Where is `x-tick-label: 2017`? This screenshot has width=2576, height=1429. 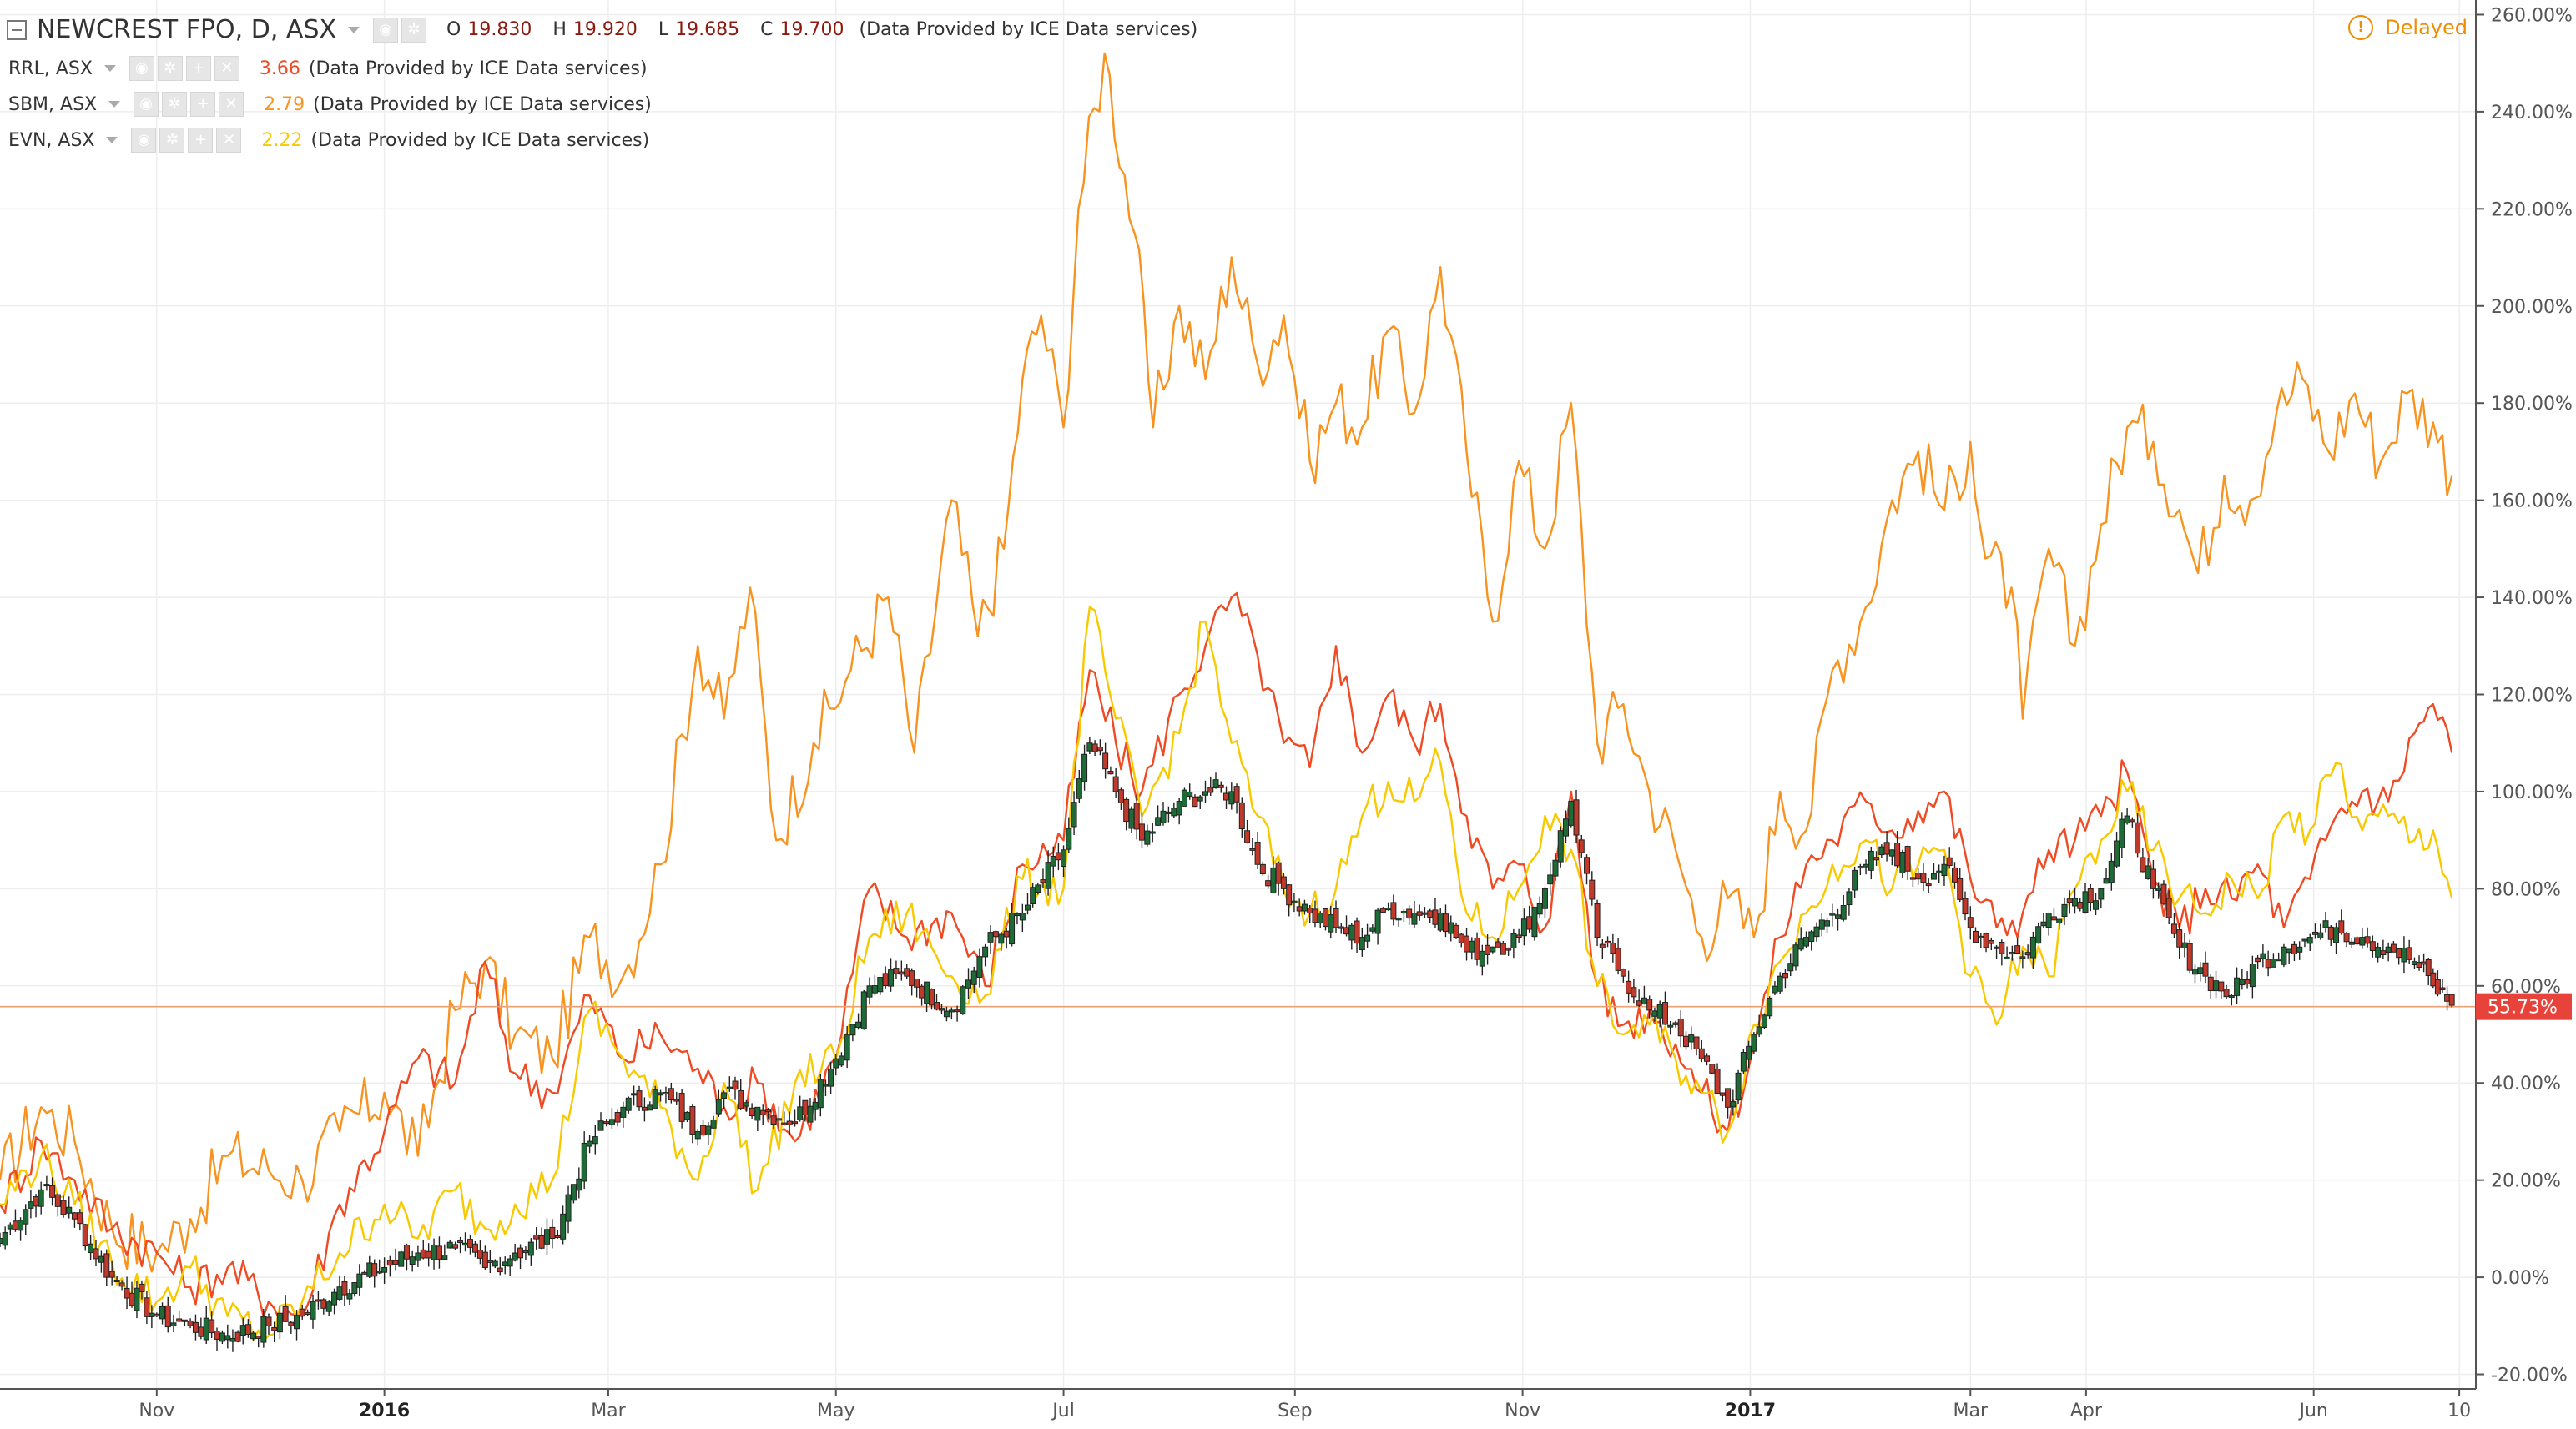
x-tick-label: 2017 is located at coordinates (1750, 1411).